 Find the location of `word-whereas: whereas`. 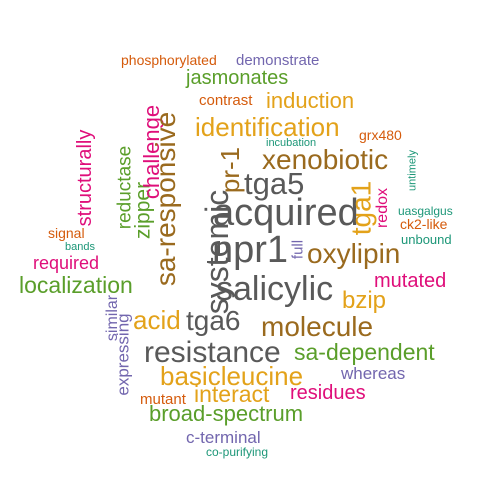

word-whereas: whereas is located at coordinates (373, 373).